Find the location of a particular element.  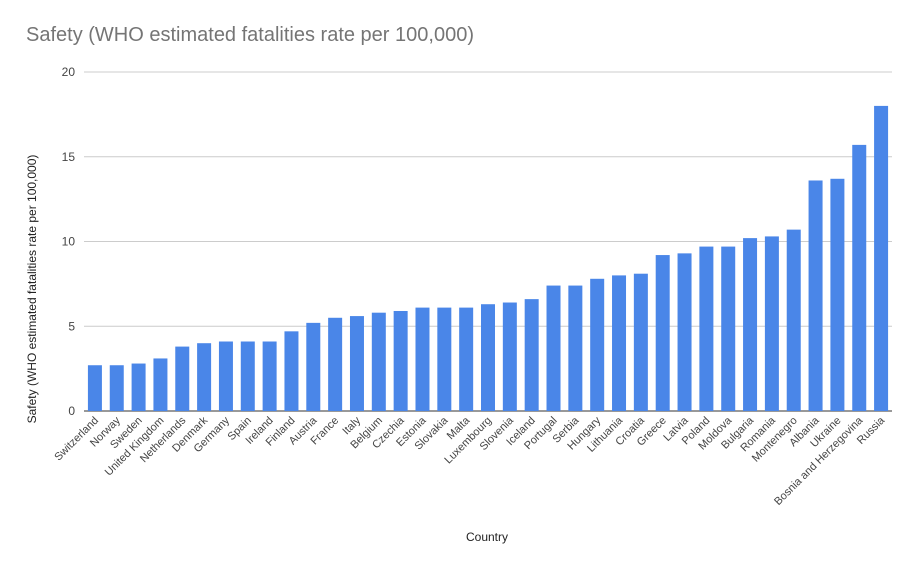

y-tick-label: 0 is located at coordinates (71, 411).